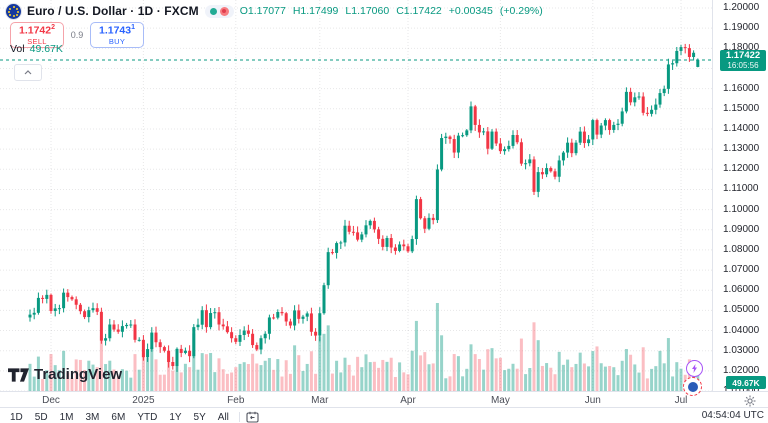  Describe the element at coordinates (732, 415) in the screenshot. I see `session-clock: 04:54:04 UTC` at that location.